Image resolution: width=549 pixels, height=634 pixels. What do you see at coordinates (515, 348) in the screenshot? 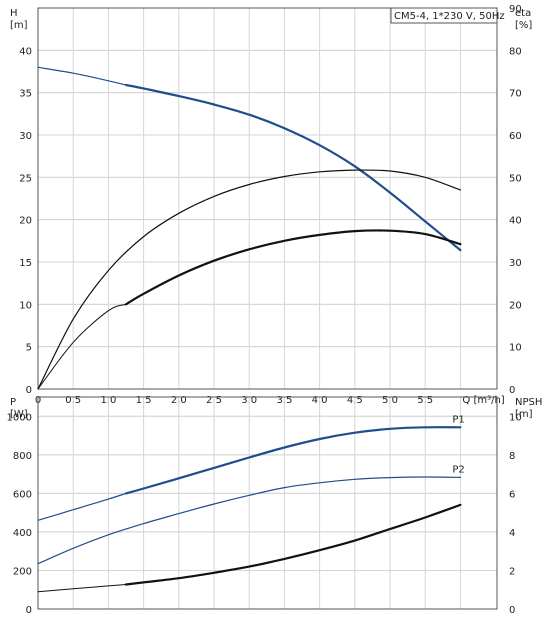
I see `top-y-right-tick-label: 10` at bounding box center [515, 348].